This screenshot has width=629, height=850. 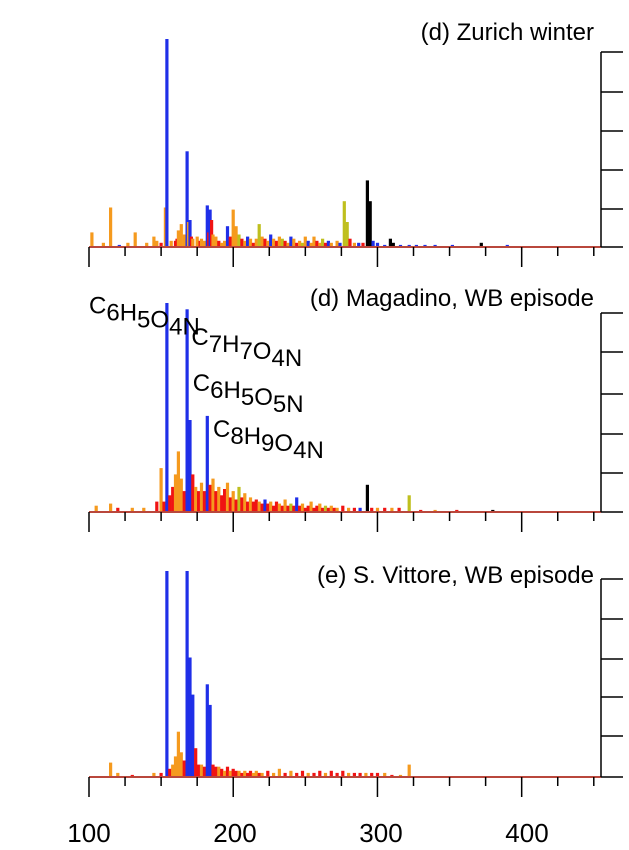 What do you see at coordinates (88, 833) in the screenshot?
I see `x-tick-label: 100` at bounding box center [88, 833].